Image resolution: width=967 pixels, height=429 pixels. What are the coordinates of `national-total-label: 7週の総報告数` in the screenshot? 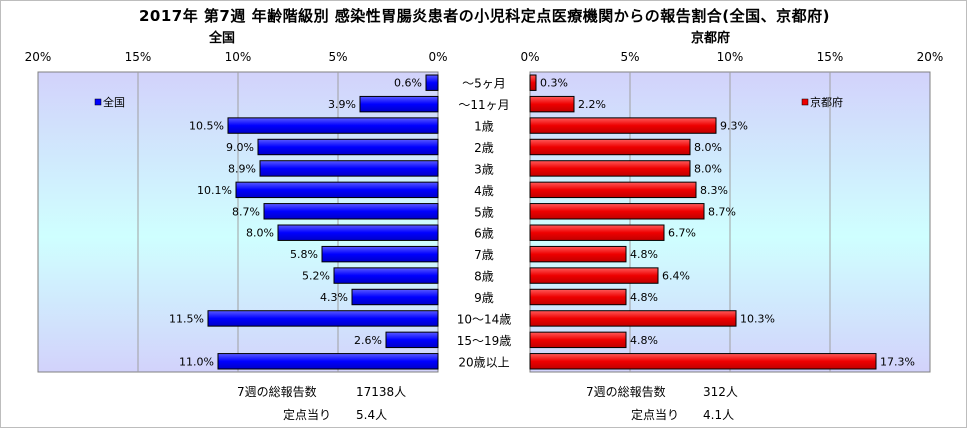 It's located at (277, 392).